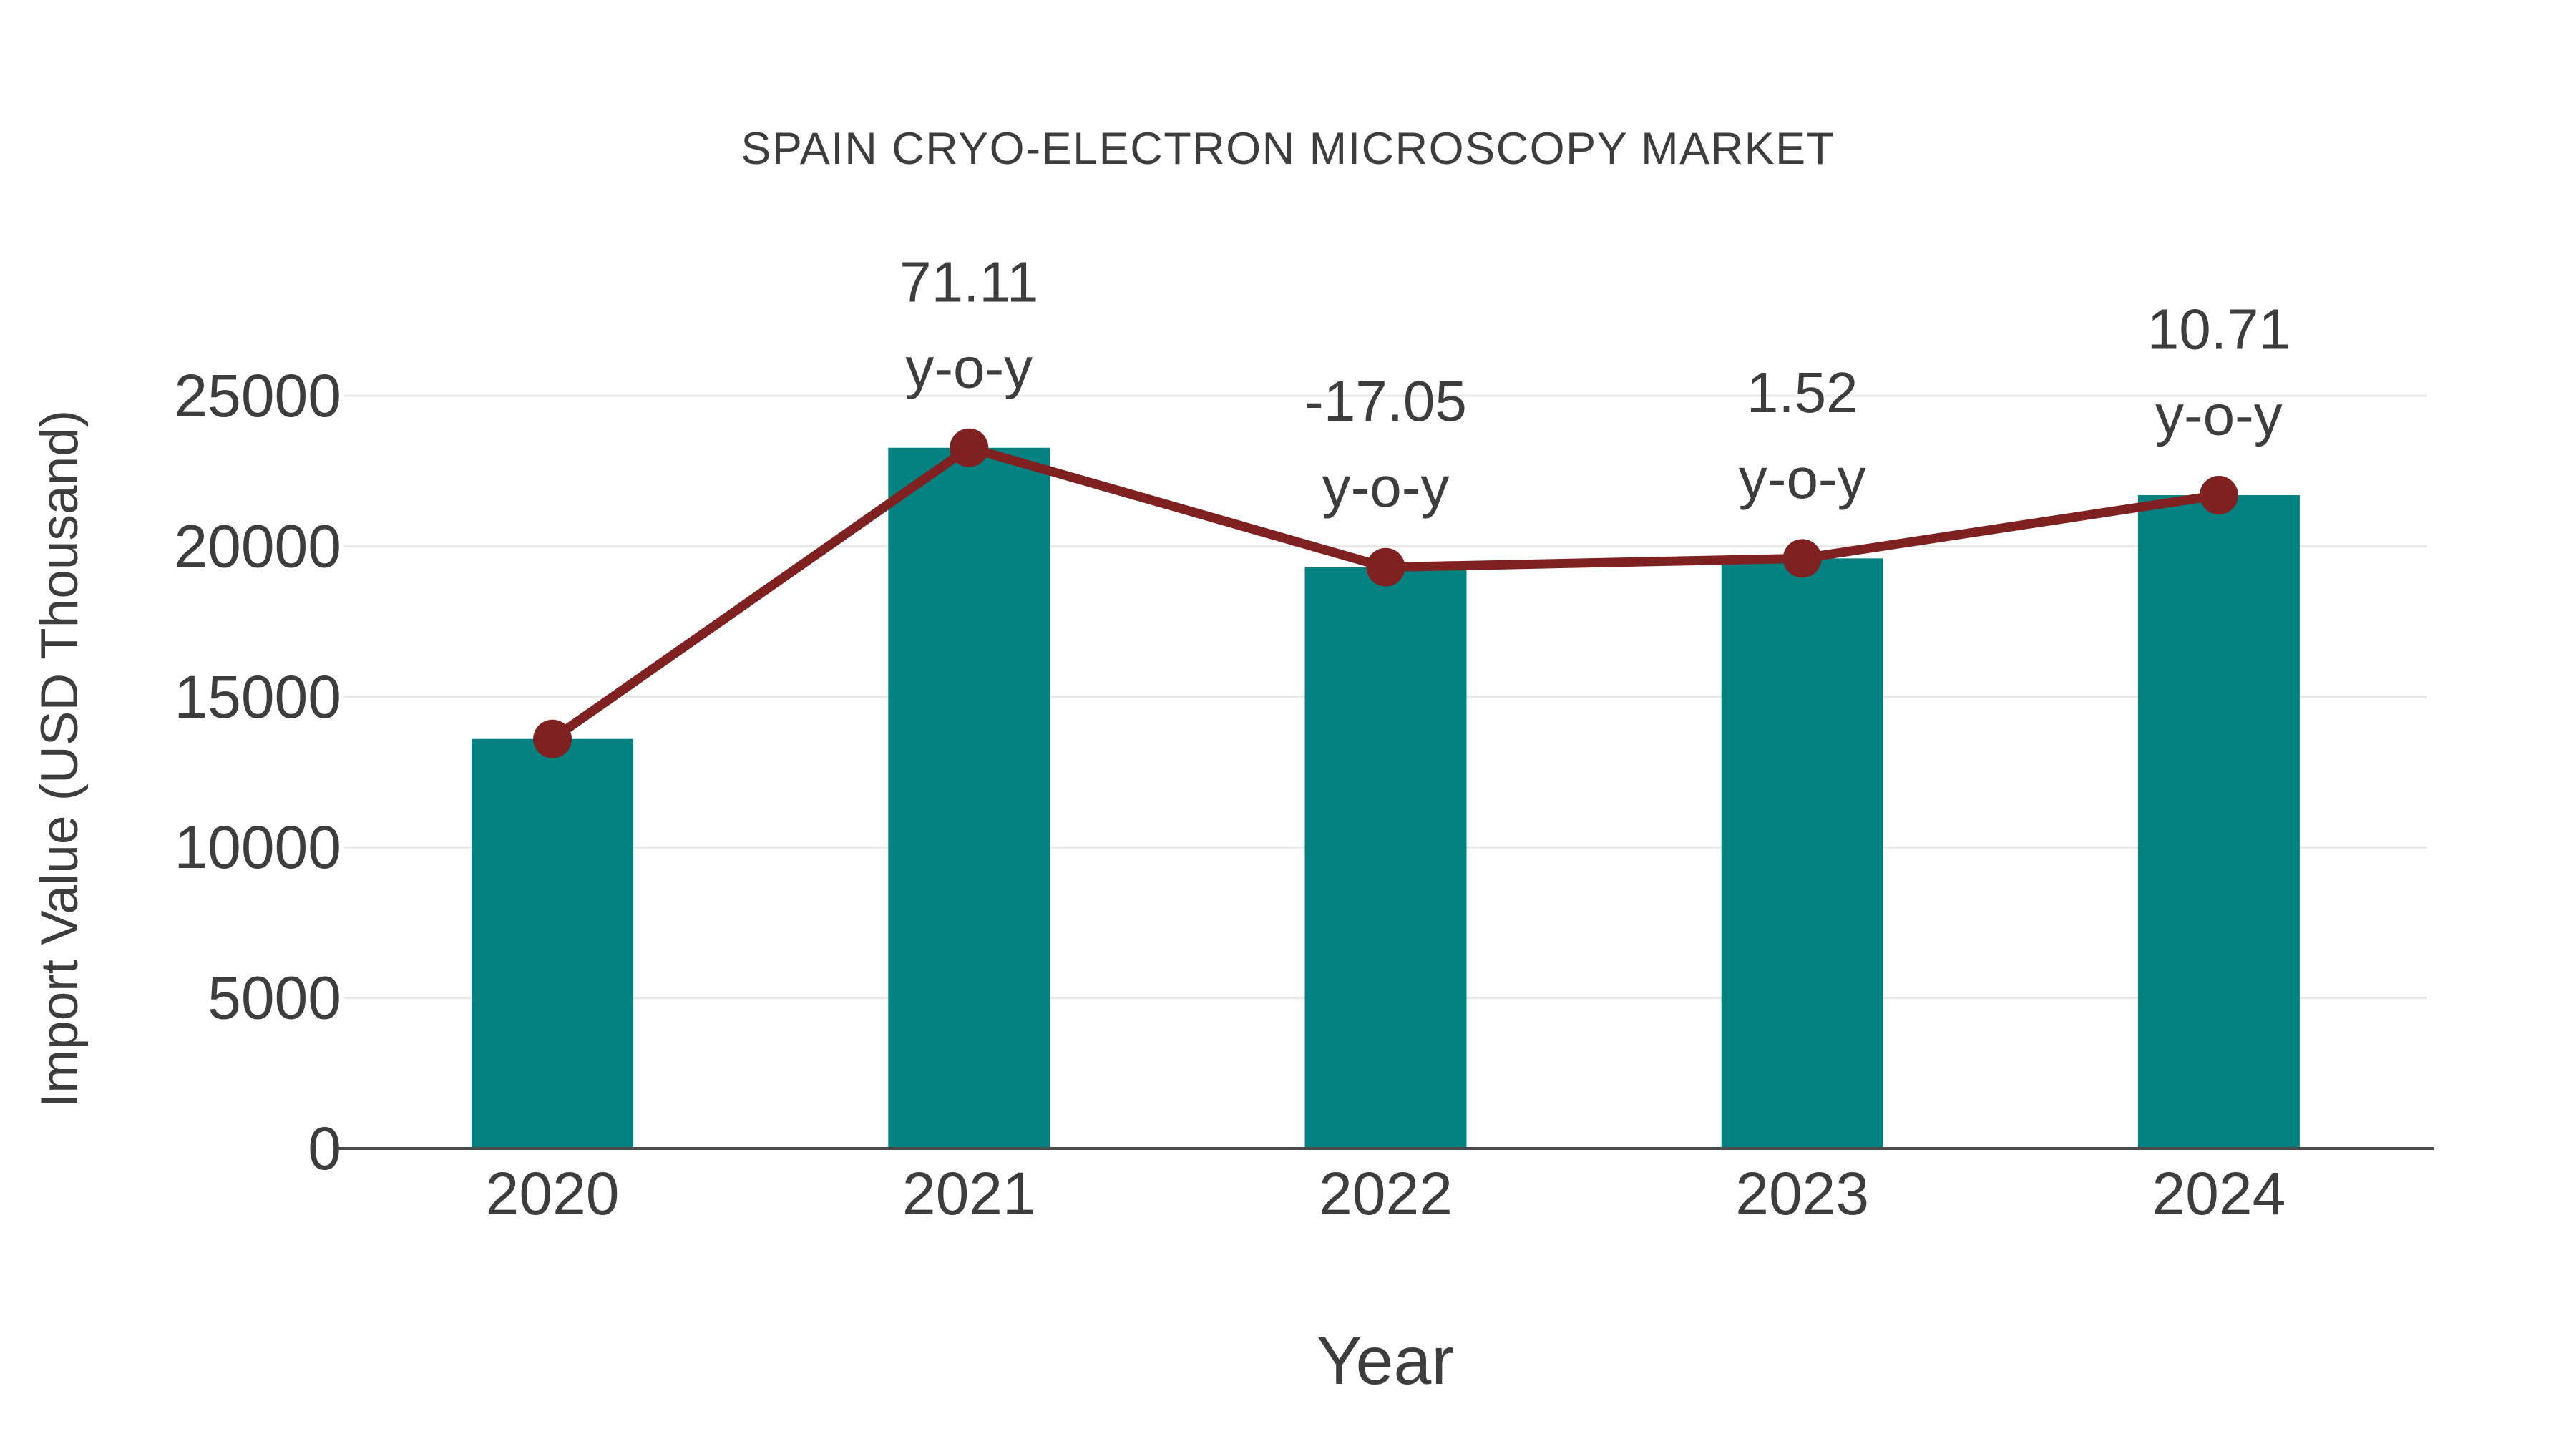 The height and width of the screenshot is (1449, 2576). I want to click on x-tick-label-2022: 2022, so click(1386, 1193).